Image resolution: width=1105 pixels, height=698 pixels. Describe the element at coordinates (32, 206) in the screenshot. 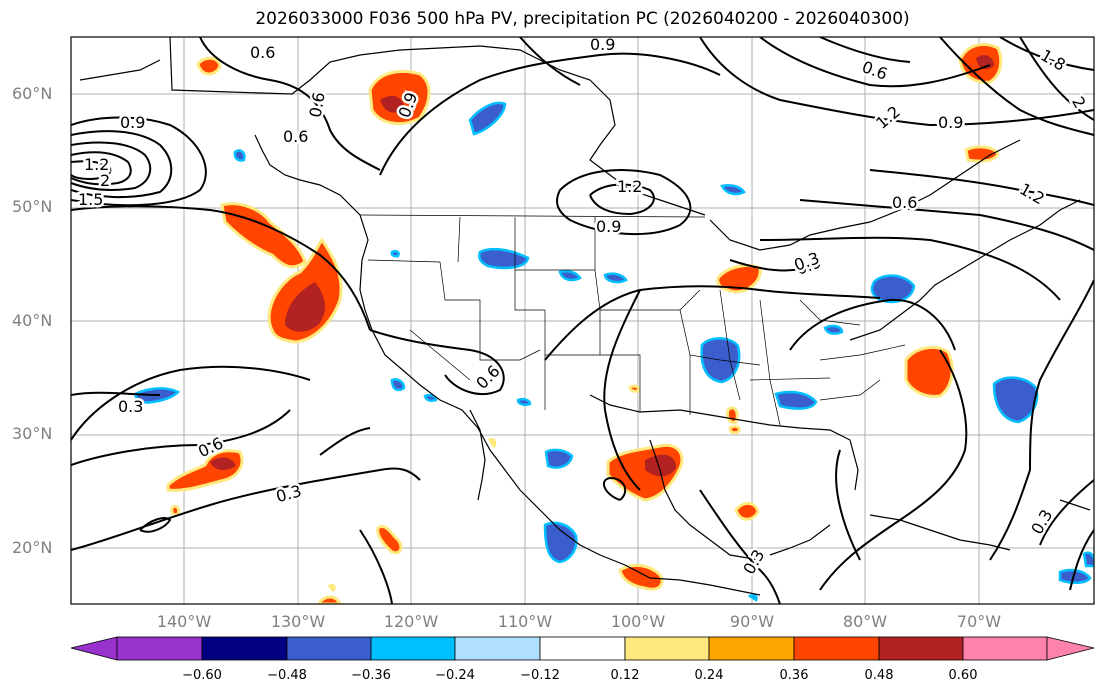

I see `lat-label: 50°N` at that location.